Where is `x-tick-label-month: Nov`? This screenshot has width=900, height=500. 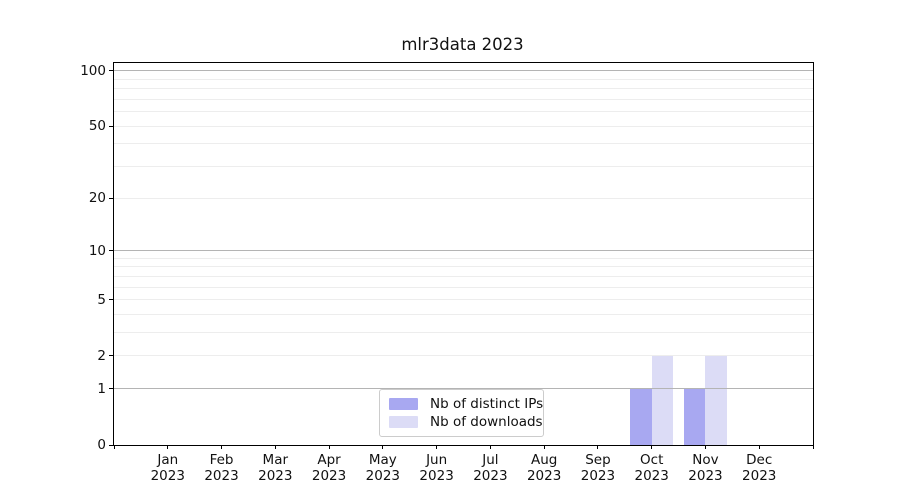
x-tick-label-month: Nov is located at coordinates (705, 460).